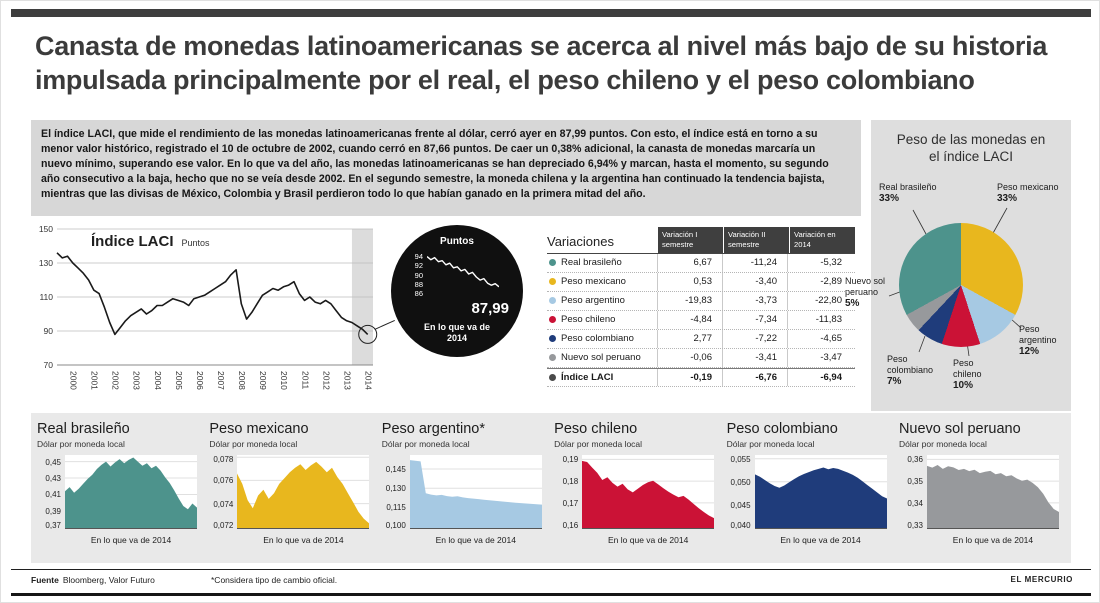 The image size is (1100, 603). Describe the element at coordinates (463, 272) in the screenshot. I see `callout-sparkline` at that location.